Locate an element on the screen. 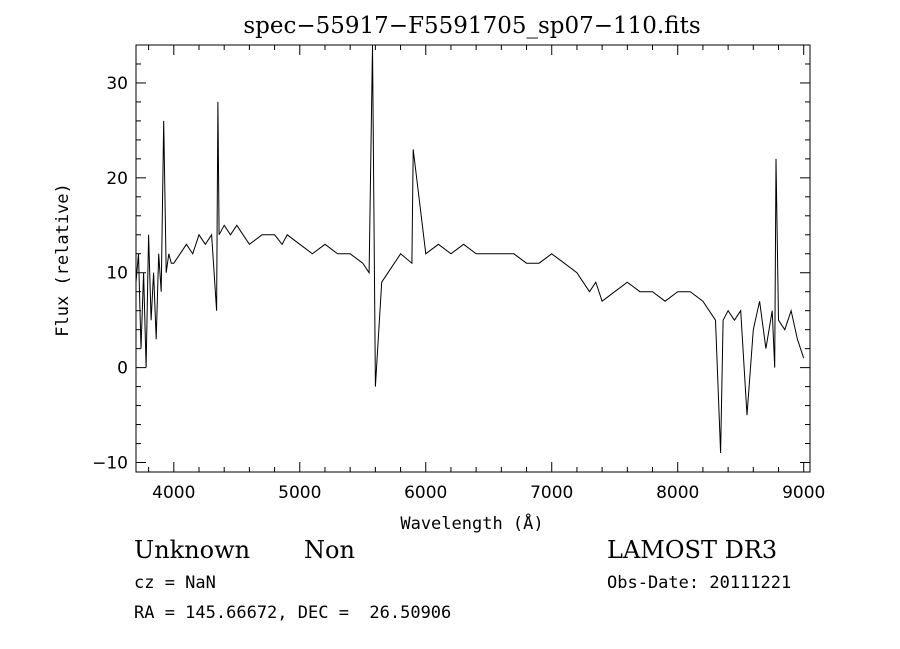 This screenshot has height=649, width=900. y-tick-label: 20 is located at coordinates (117, 179).